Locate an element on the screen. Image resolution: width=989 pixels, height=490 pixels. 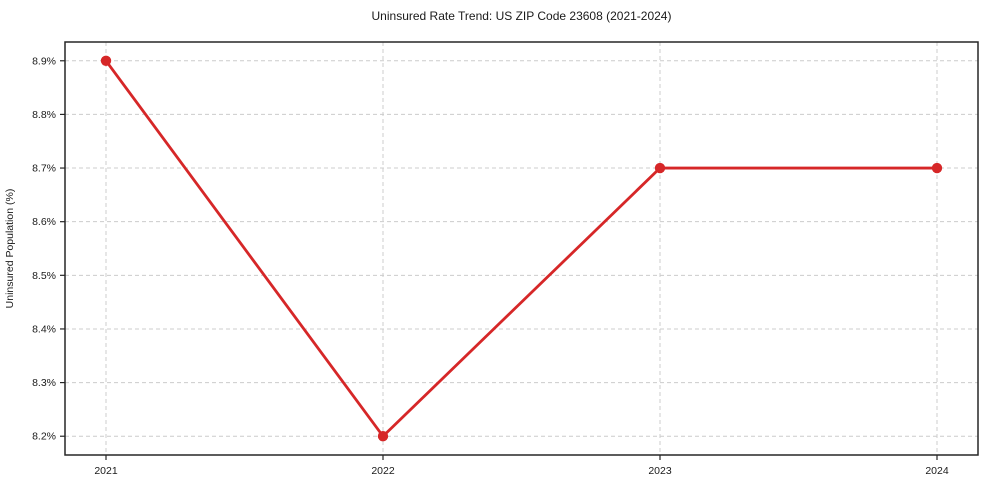
x-tick-label: 2023 is located at coordinates (660, 471).